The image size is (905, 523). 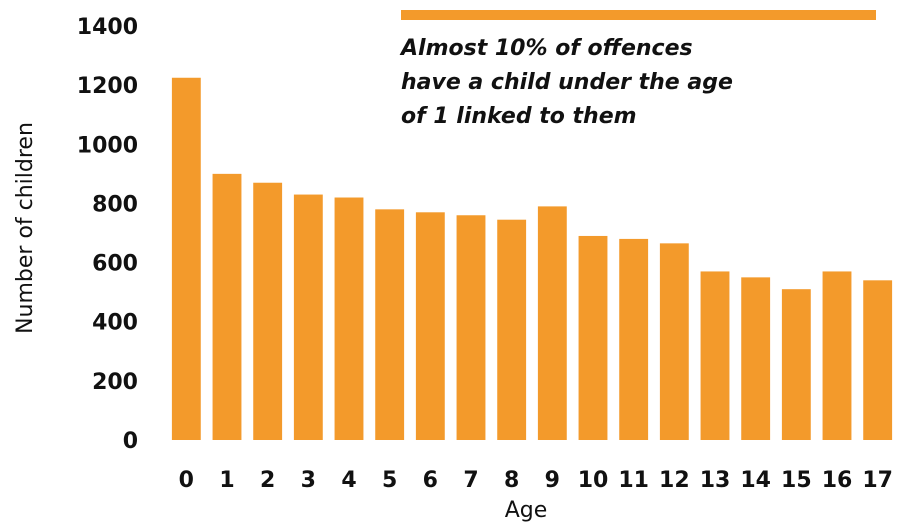 What do you see at coordinates (519, 116) in the screenshot?
I see `annotation-line-3: of 1 linked to them` at bounding box center [519, 116].